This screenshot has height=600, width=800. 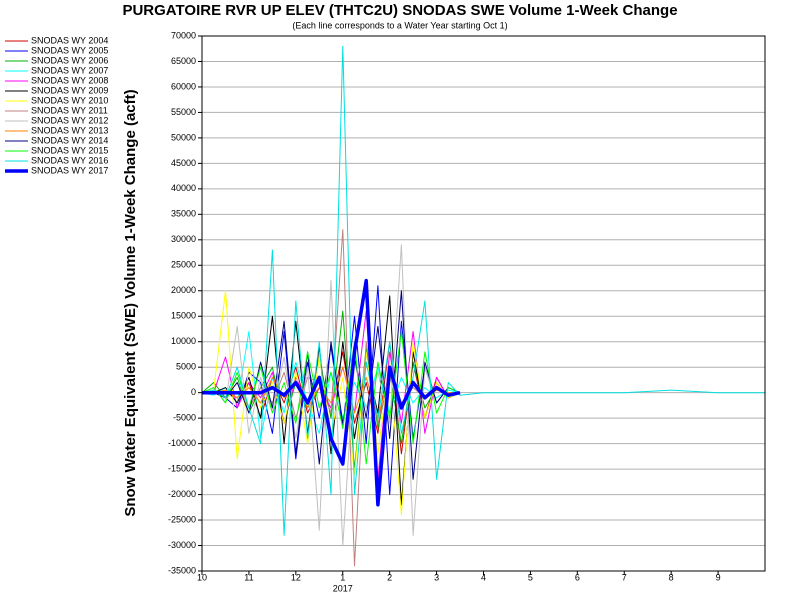 What do you see at coordinates (183, 112) in the screenshot?
I see `y-tick-label: 55000` at bounding box center [183, 112].